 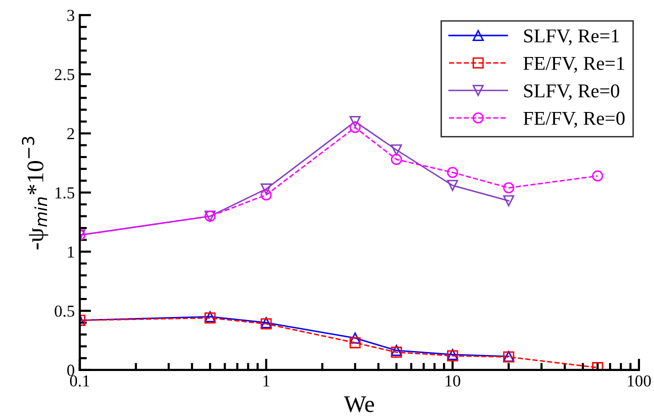 What do you see at coordinates (266, 380) in the screenshot?
I see `x-tick-label: 1` at bounding box center [266, 380].